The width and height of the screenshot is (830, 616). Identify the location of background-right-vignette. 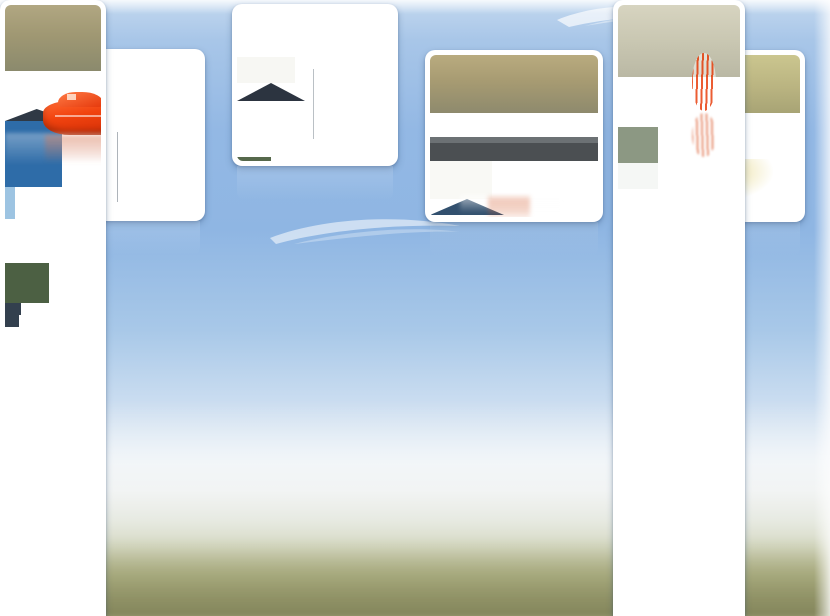
(822, 308).